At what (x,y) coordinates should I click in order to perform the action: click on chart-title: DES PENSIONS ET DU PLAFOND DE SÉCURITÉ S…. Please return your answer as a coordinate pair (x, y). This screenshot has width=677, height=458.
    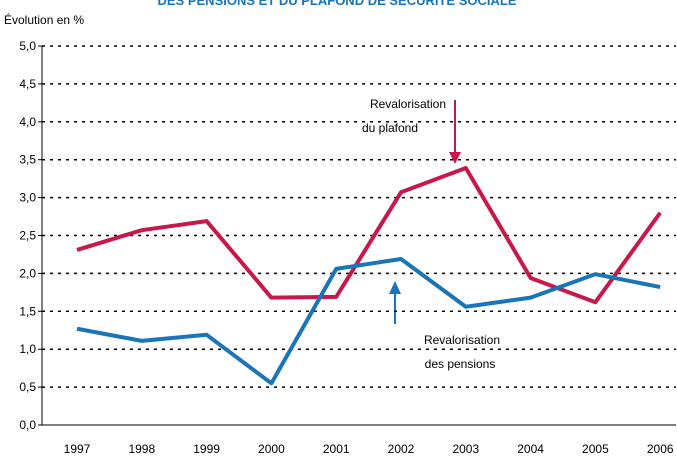
    Looking at the image, I should click on (337, 4).